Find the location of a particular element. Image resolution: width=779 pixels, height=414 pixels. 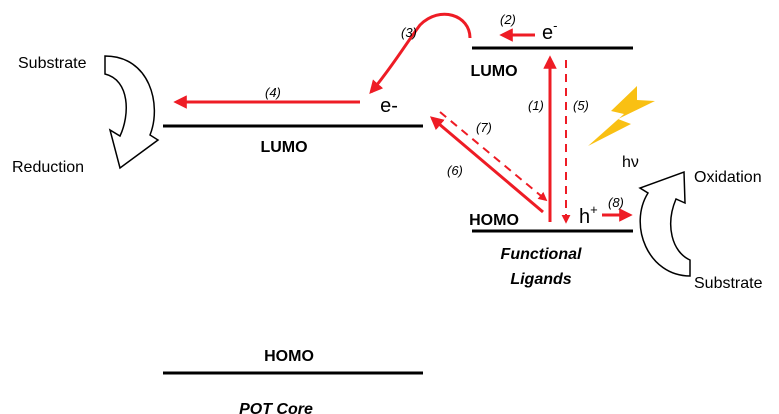

substrate-left-label: Substrate is located at coordinates (52, 63).